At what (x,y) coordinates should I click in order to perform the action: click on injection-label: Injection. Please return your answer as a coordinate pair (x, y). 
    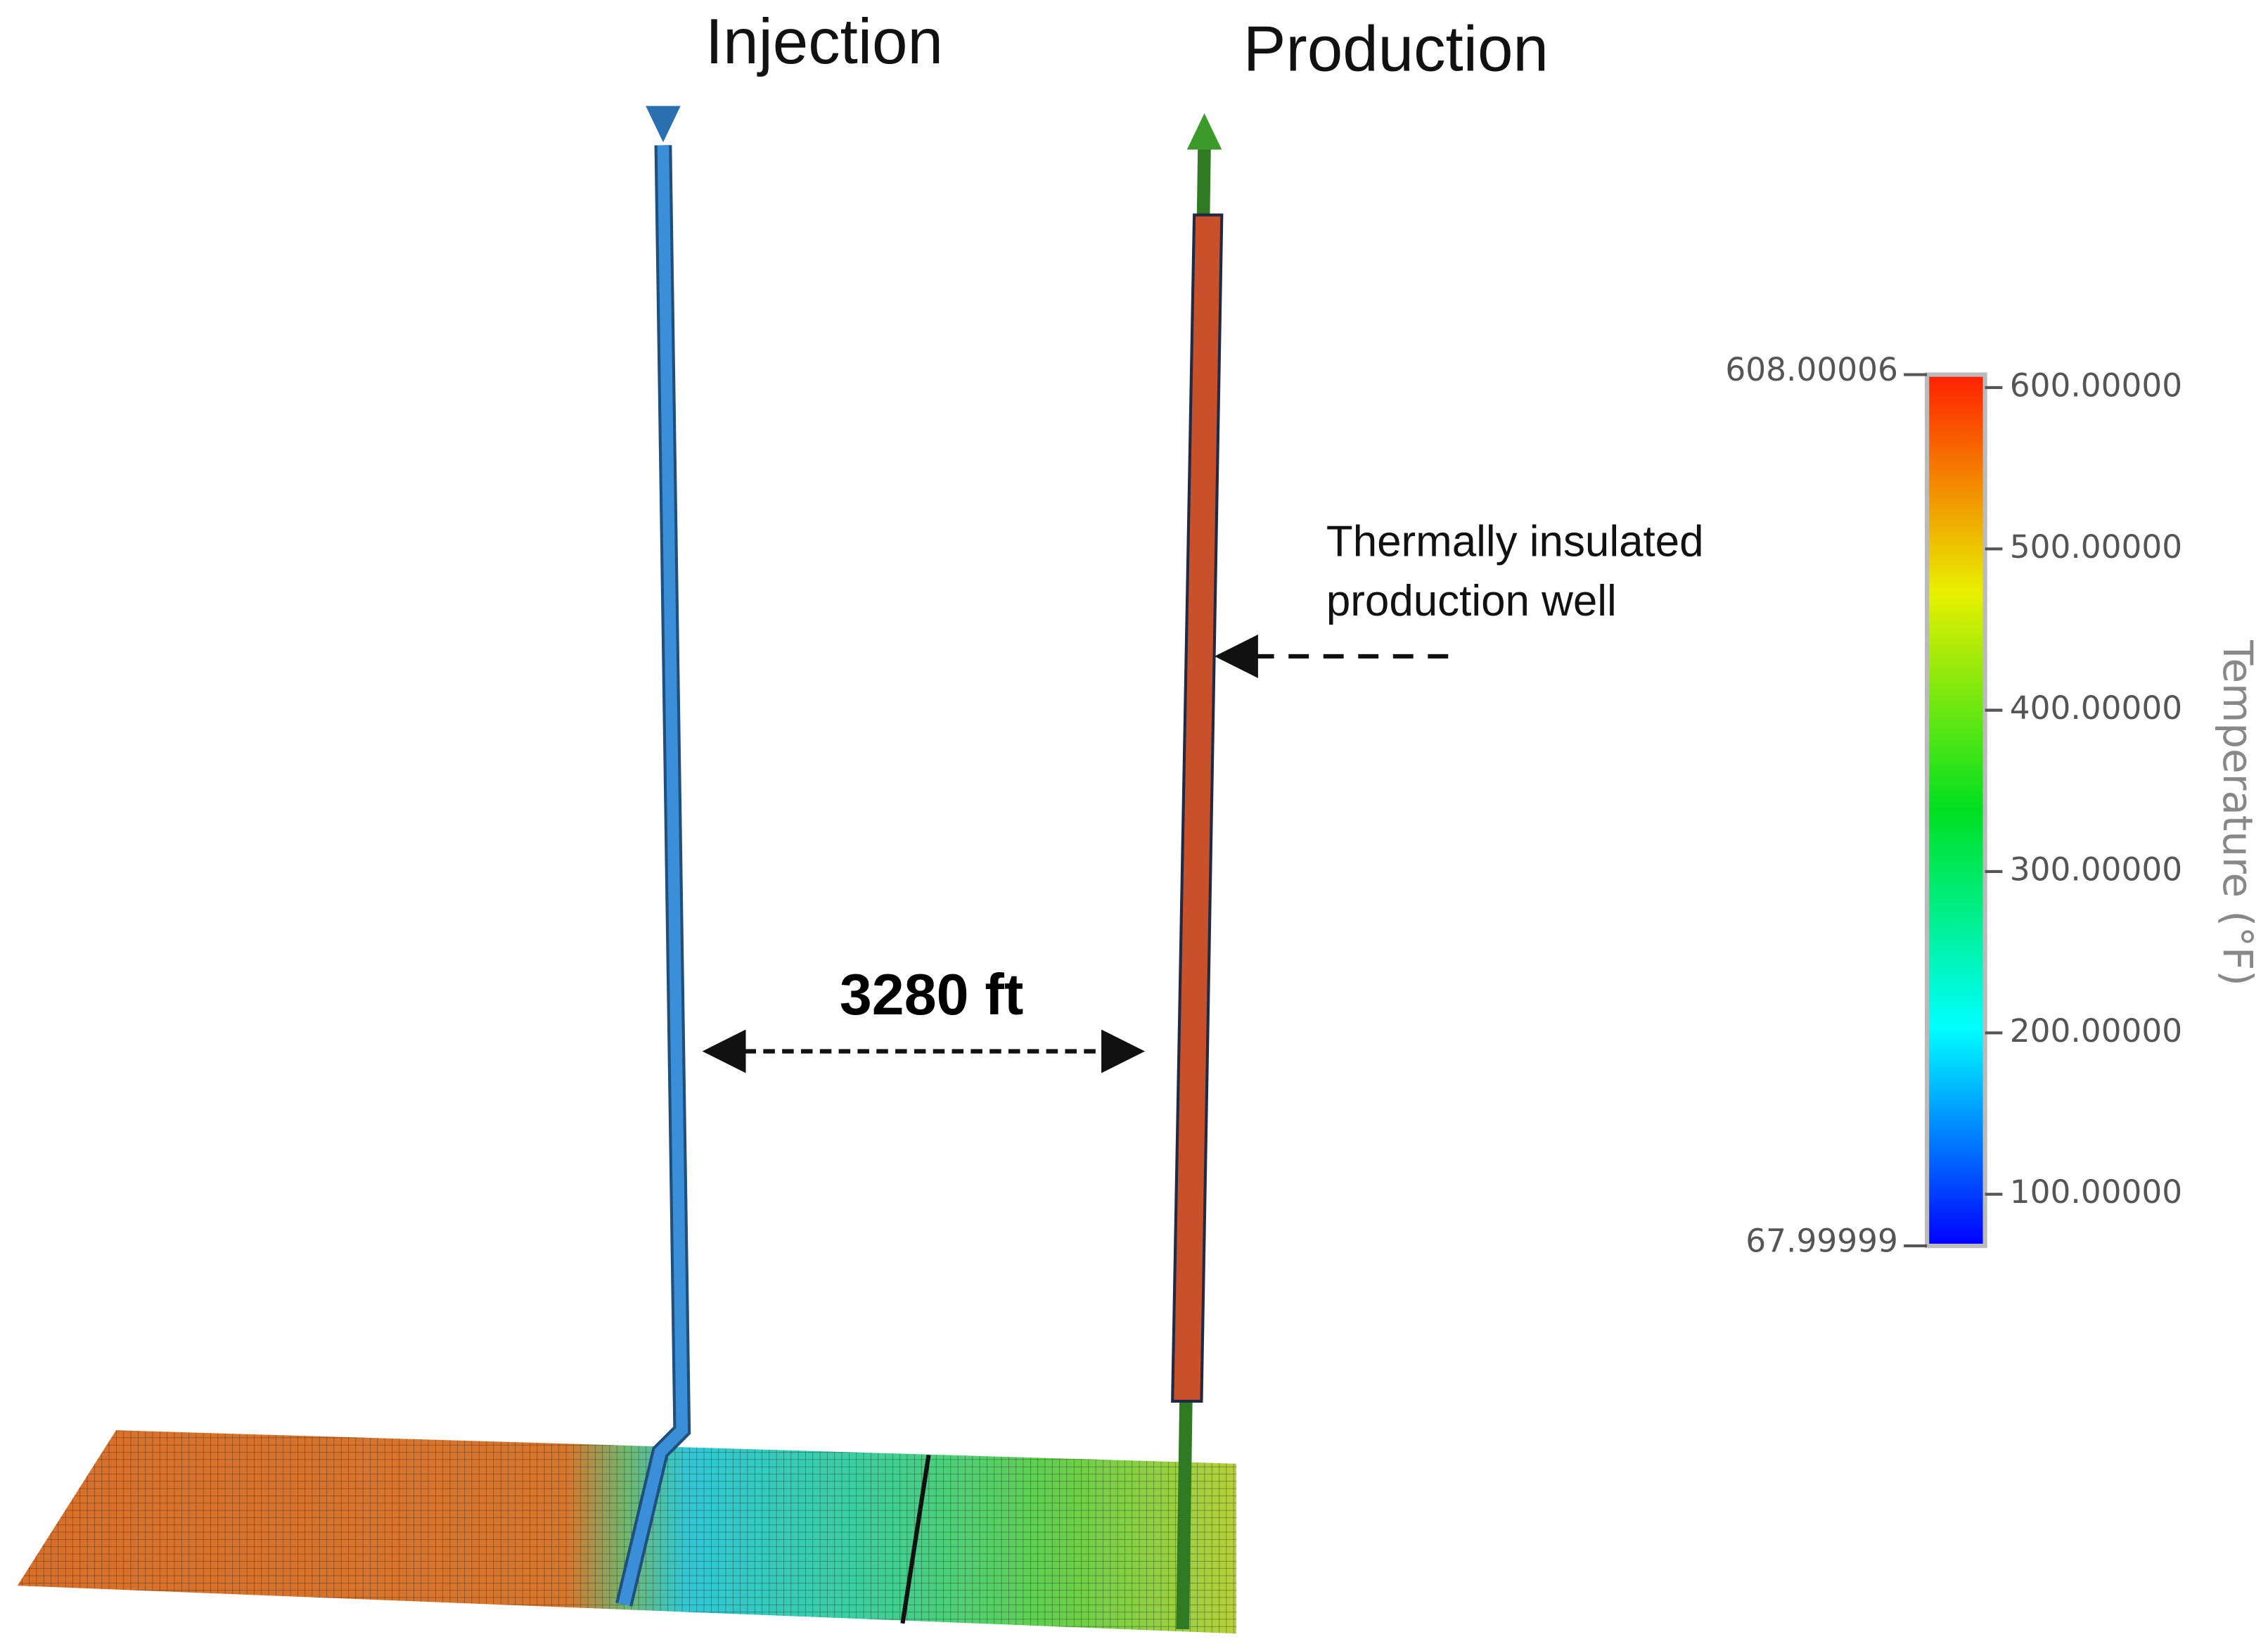
    Looking at the image, I should click on (824, 42).